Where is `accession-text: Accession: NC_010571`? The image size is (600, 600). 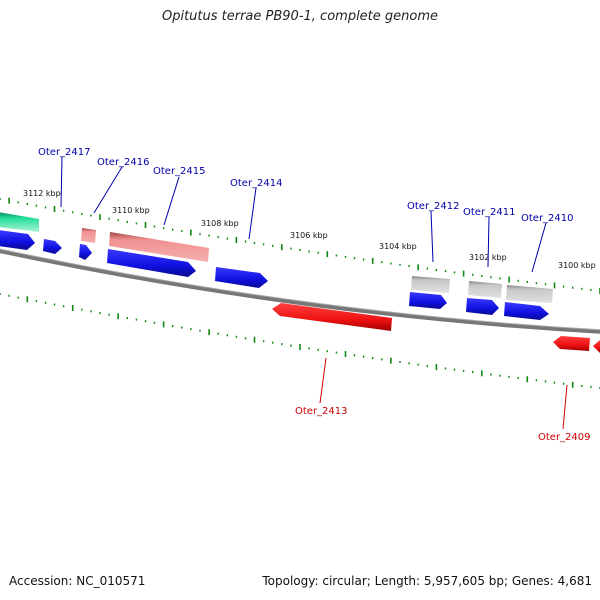
accession-text: Accession: NC_010571 is located at coordinates (77, 581).